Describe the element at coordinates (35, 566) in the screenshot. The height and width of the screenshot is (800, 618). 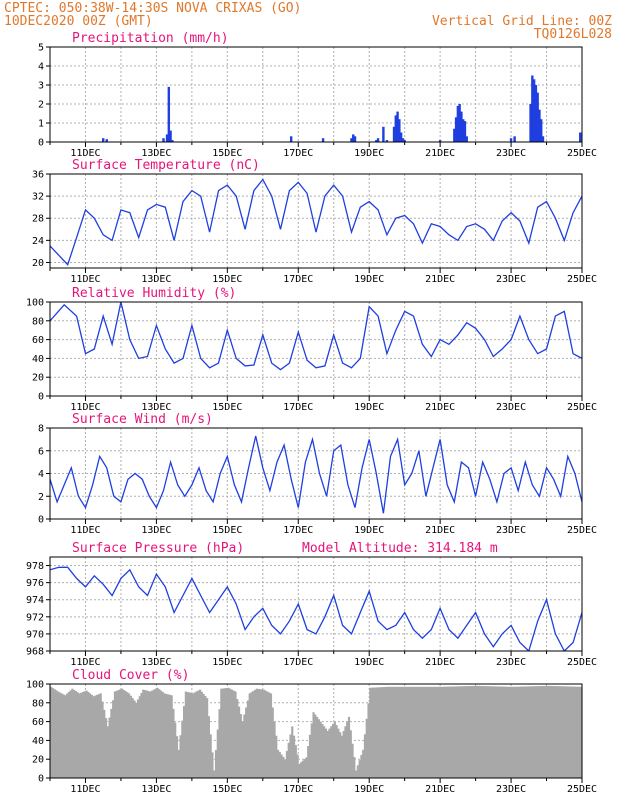
I see `y-tick-label: 978` at that location.